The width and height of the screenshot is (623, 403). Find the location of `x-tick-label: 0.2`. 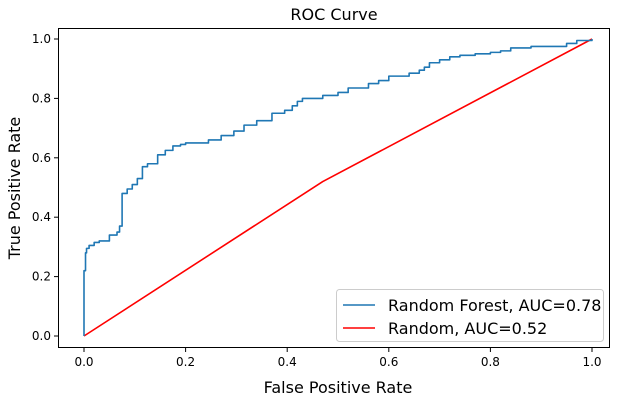

x-tick-label: 0.2 is located at coordinates (185, 362).